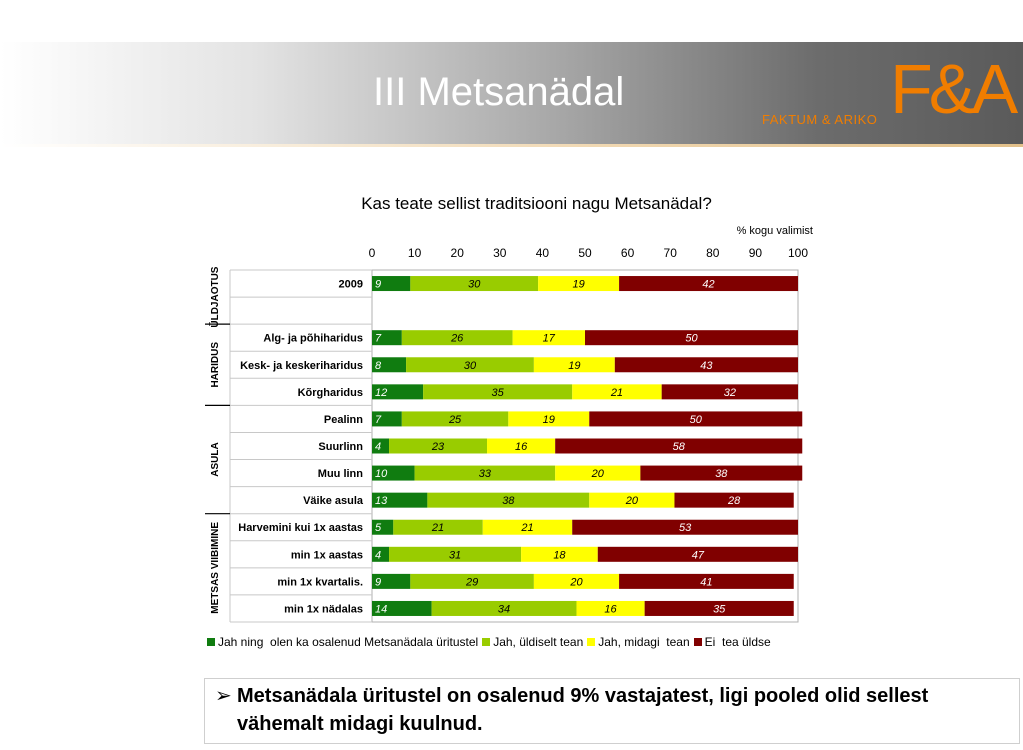 This screenshot has height=750, width=1023. Describe the element at coordinates (500, 253) in the screenshot. I see `x-tick-label: 30` at that location.